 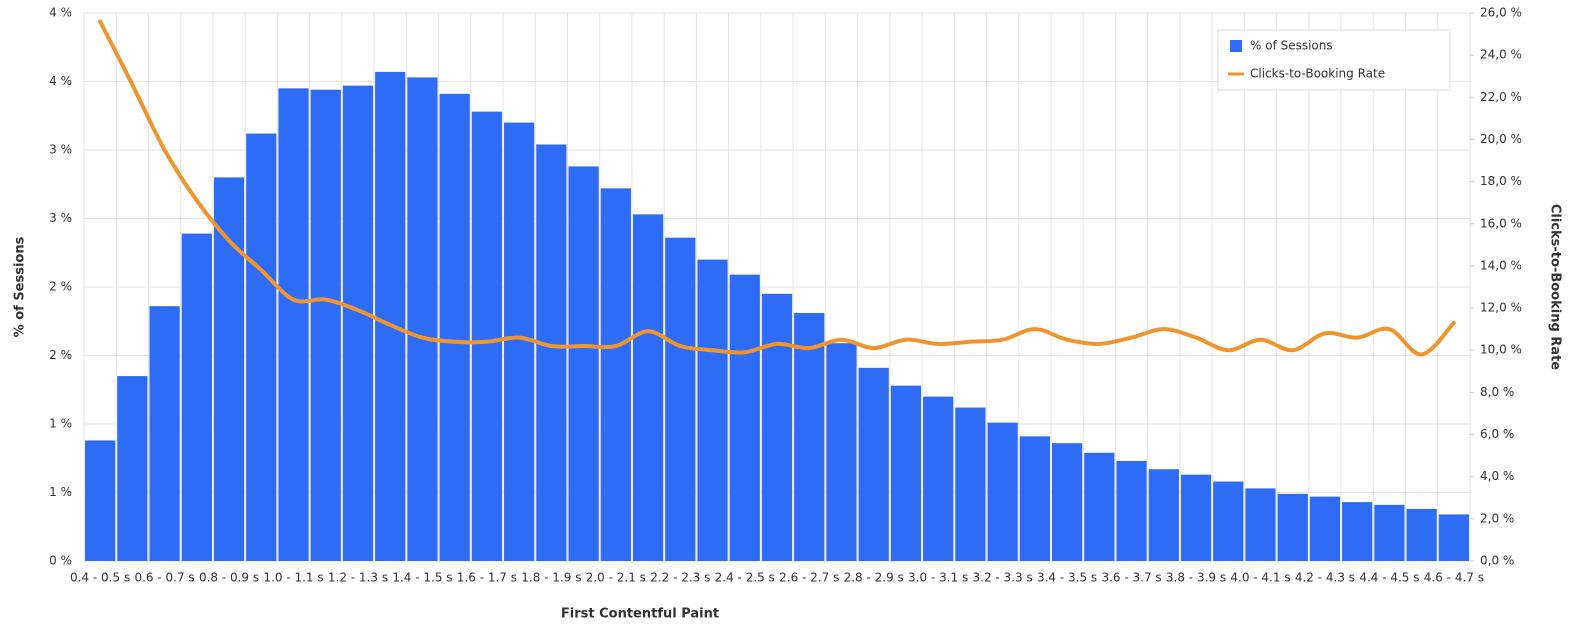 What do you see at coordinates (1555, 287) in the screenshot?
I see `y2-axis-label: Clicks-to-Booking Rate` at bounding box center [1555, 287].